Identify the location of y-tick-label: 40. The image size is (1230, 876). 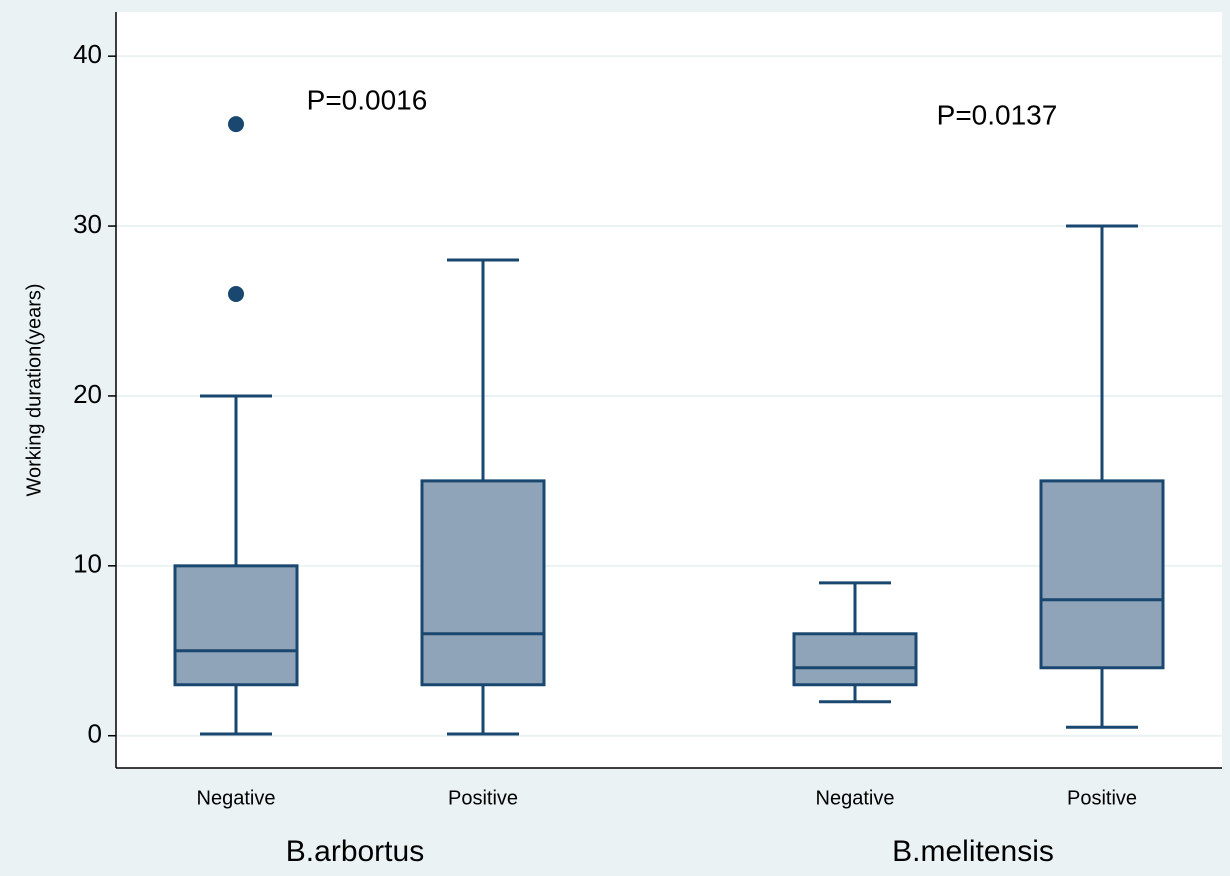
(87, 54).